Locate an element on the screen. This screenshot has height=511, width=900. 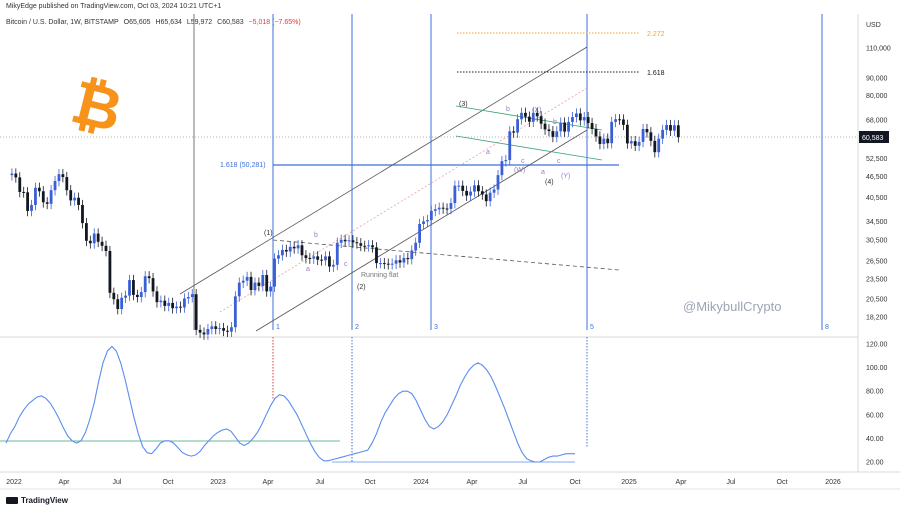
osc-tick-label: 20.00 is located at coordinates (875, 463).